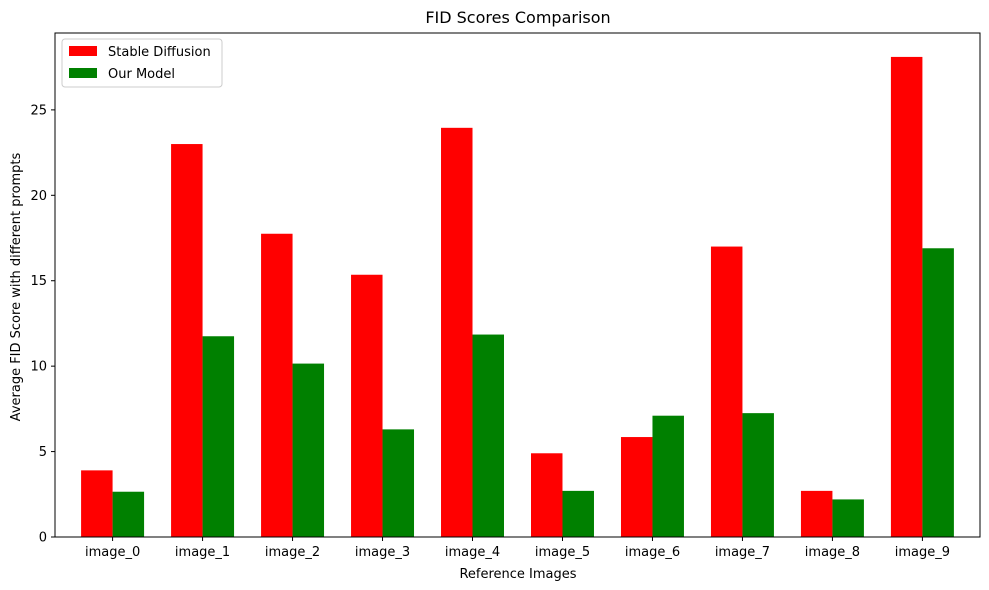  I want to click on chart-title: FID Scores Comparison, so click(517, 17).